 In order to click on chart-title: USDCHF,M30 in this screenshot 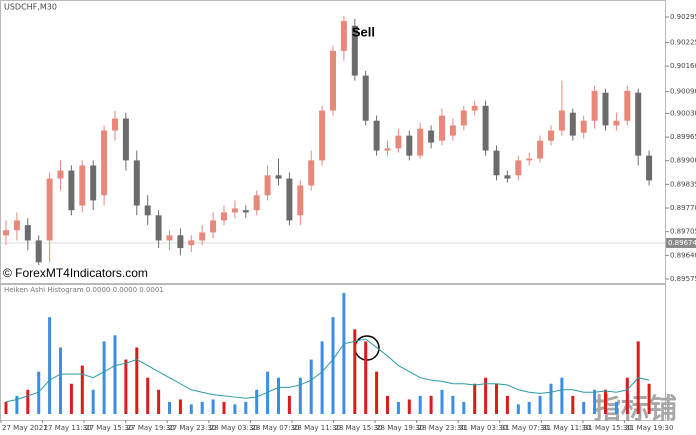, I will do `click(30, 7)`.